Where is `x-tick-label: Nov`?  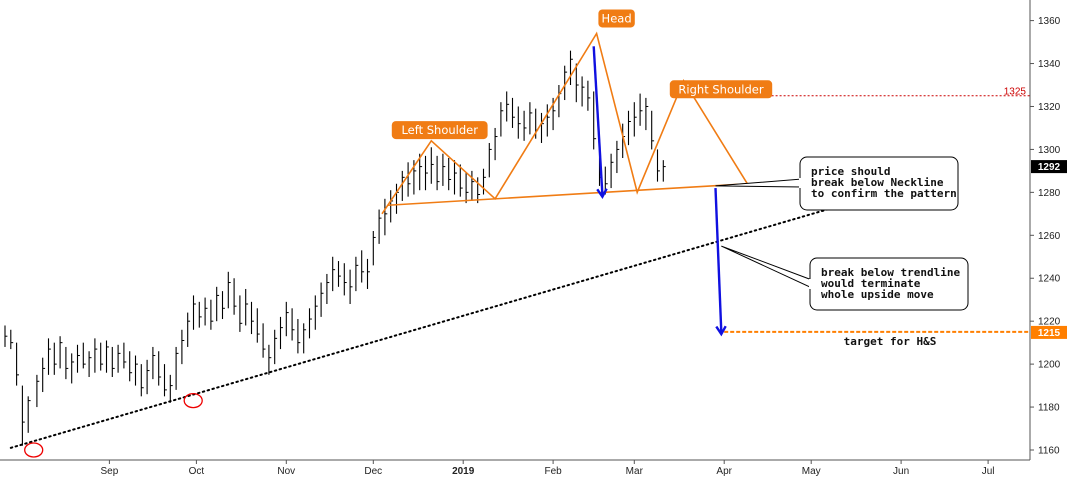 x-tick-label: Nov is located at coordinates (286, 471).